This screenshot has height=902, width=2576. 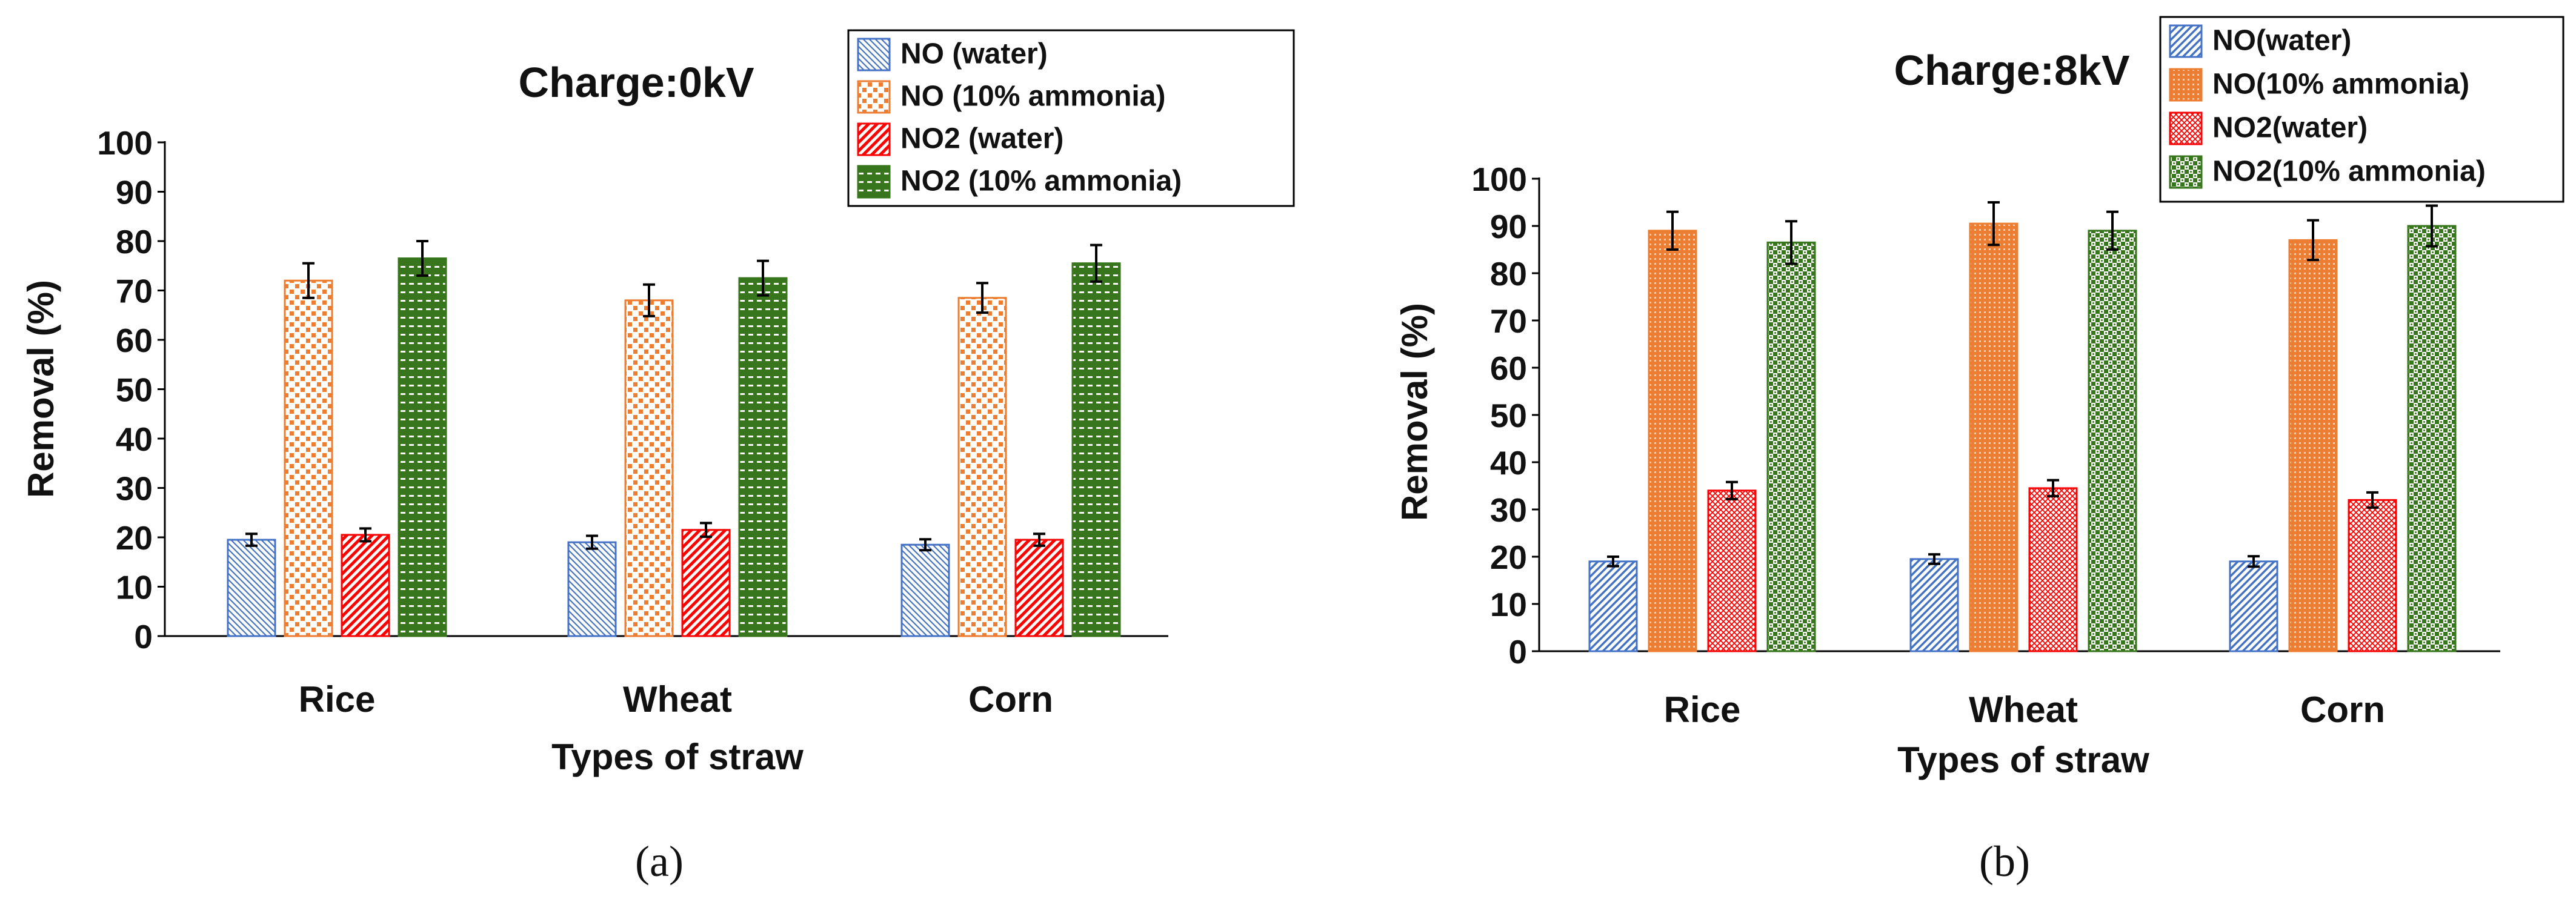 What do you see at coordinates (2290, 128) in the screenshot?
I see `legend-label-no2_water: NO2(water)` at bounding box center [2290, 128].